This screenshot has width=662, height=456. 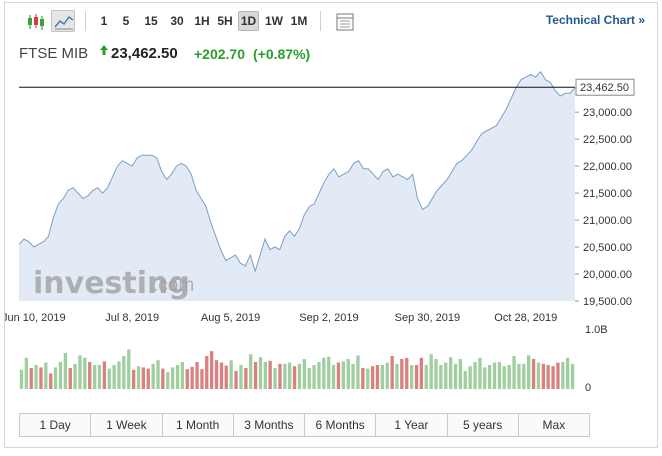 I want to click on technical-chart-link: Technical Chart », so click(x=595, y=20).